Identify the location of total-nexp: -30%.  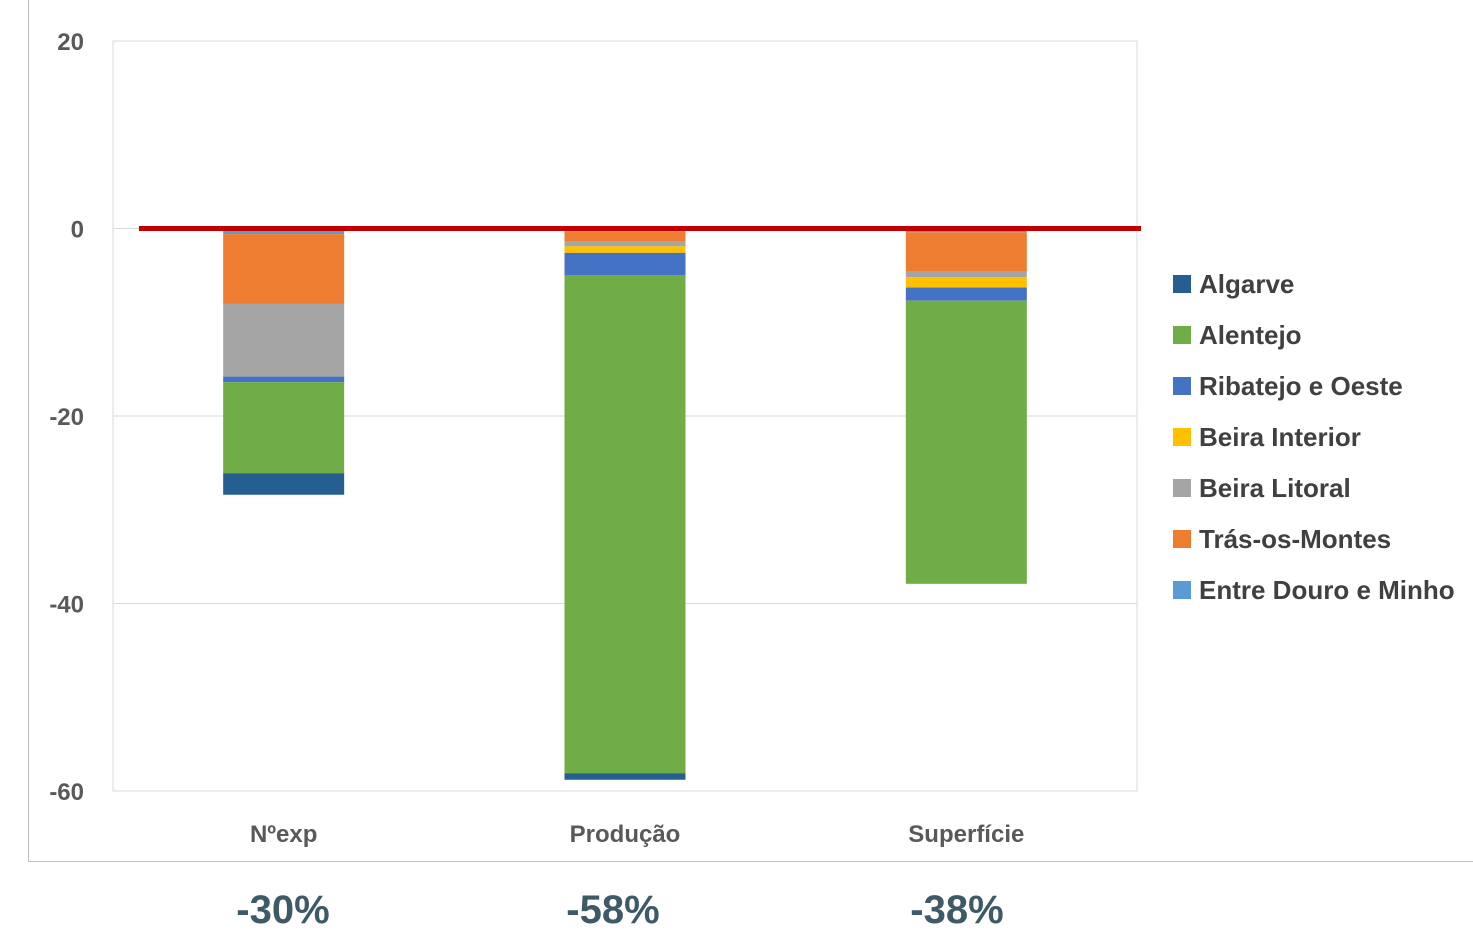
(283, 910).